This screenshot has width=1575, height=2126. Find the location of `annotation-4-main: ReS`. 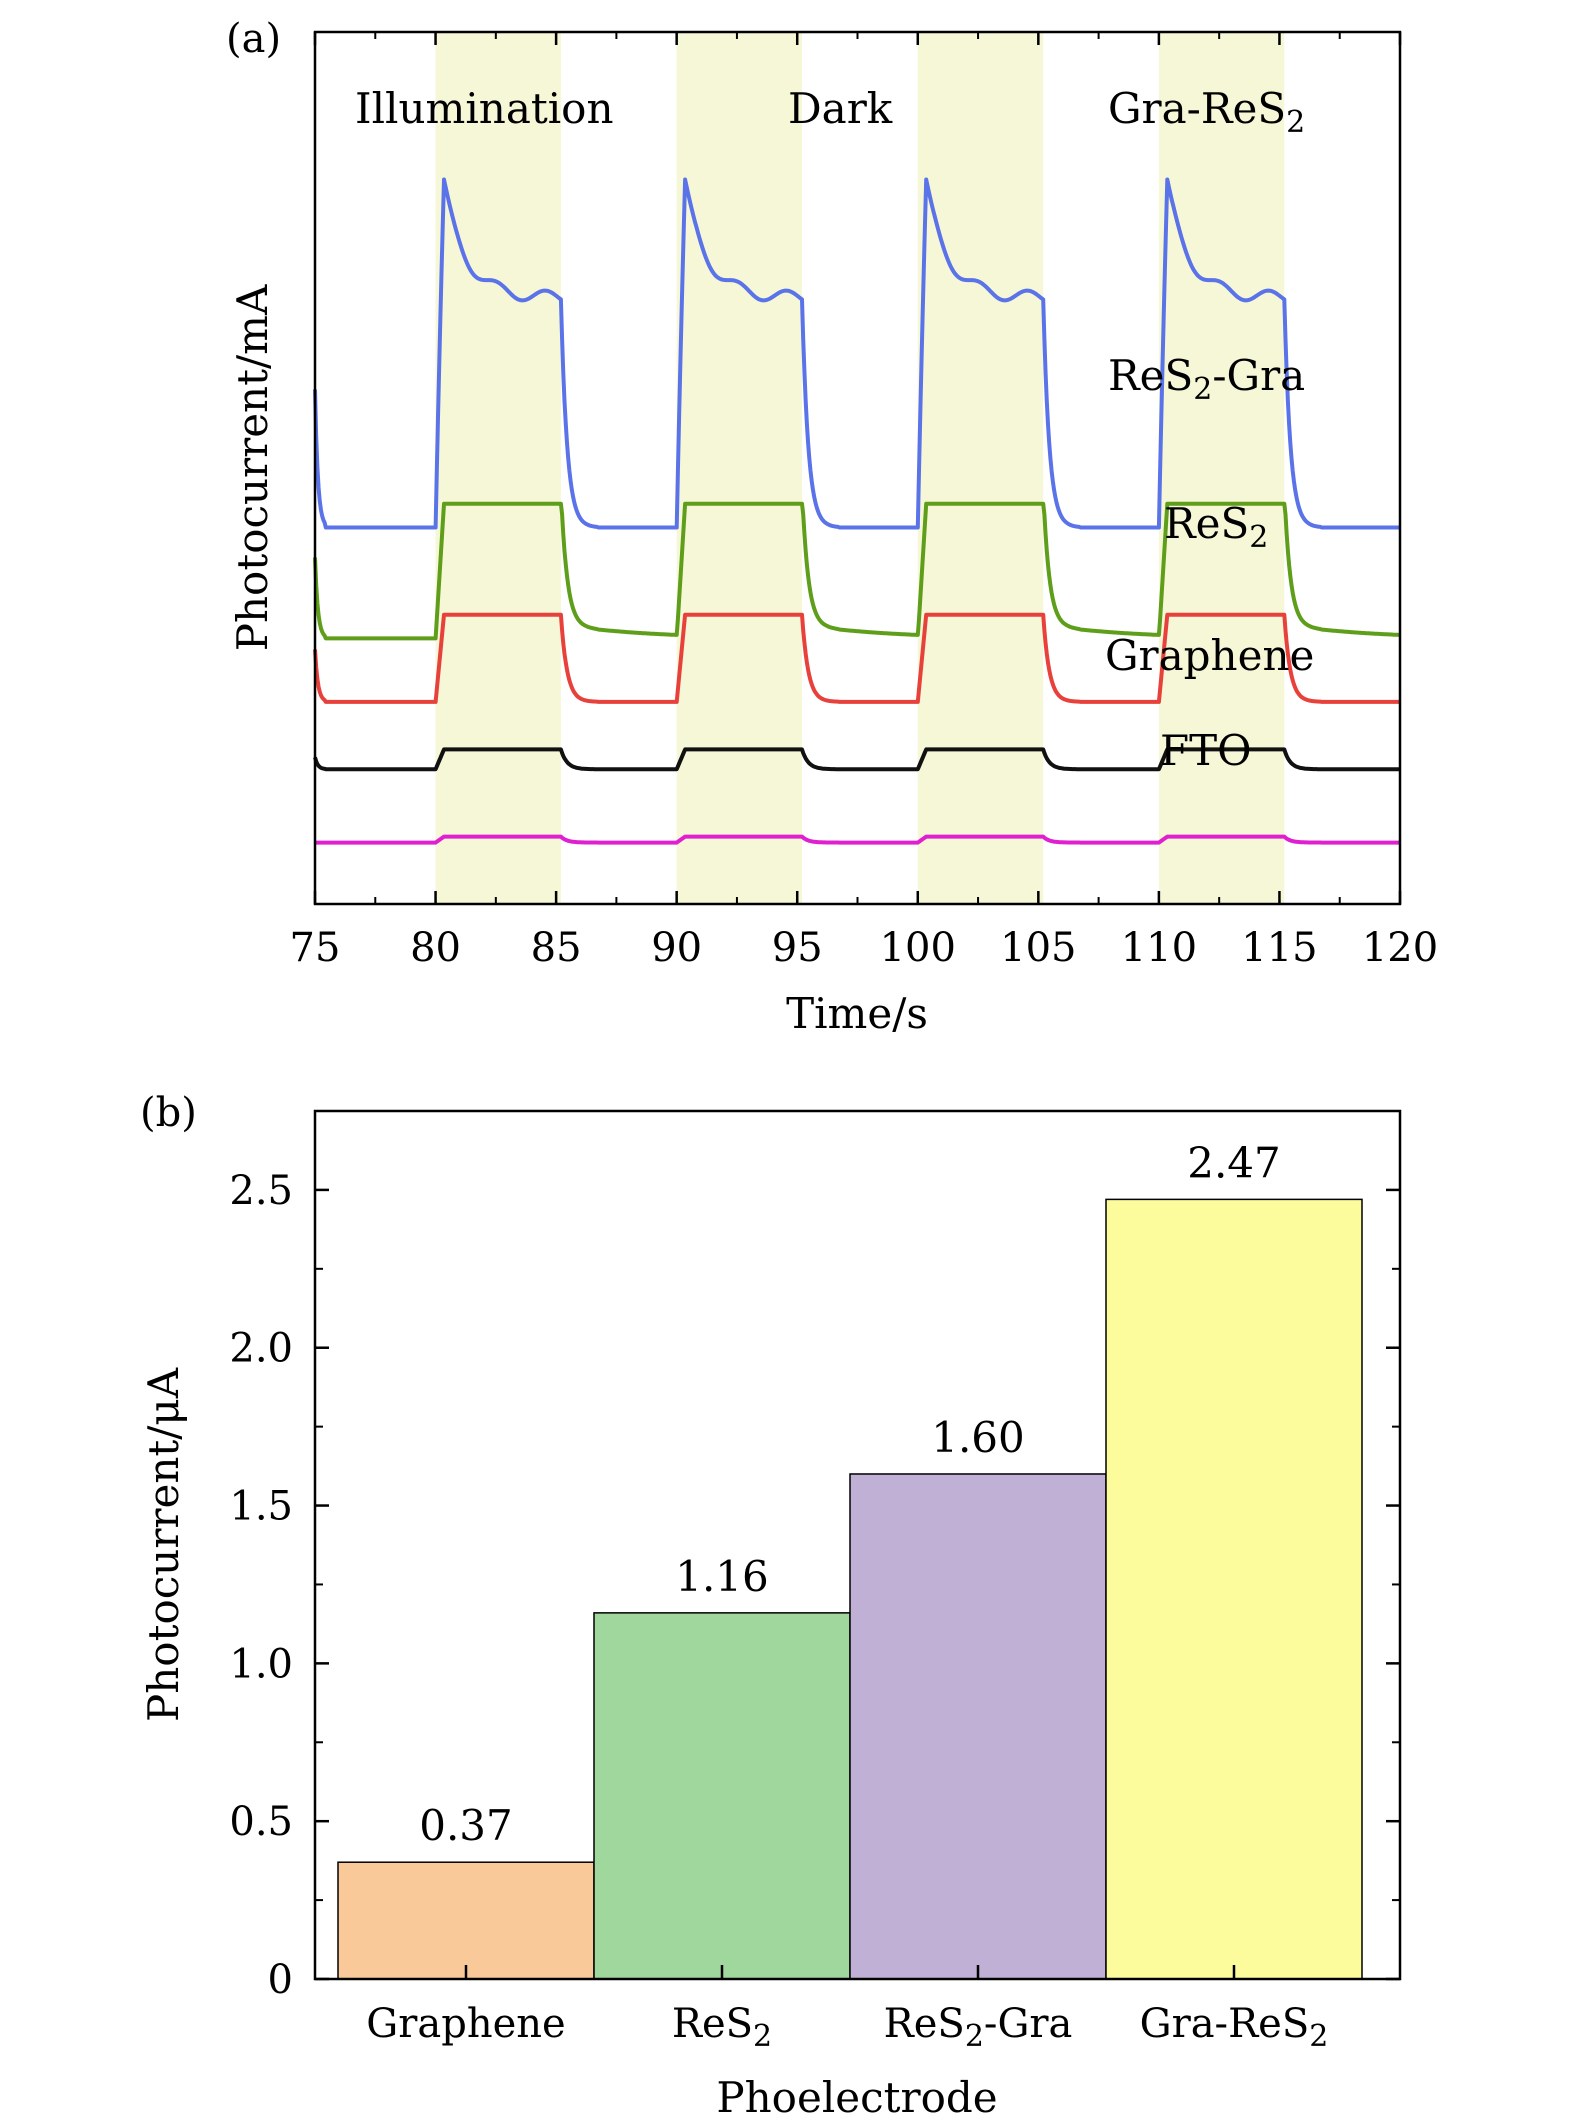

annotation-4-main: ReS is located at coordinates (1150, 375).